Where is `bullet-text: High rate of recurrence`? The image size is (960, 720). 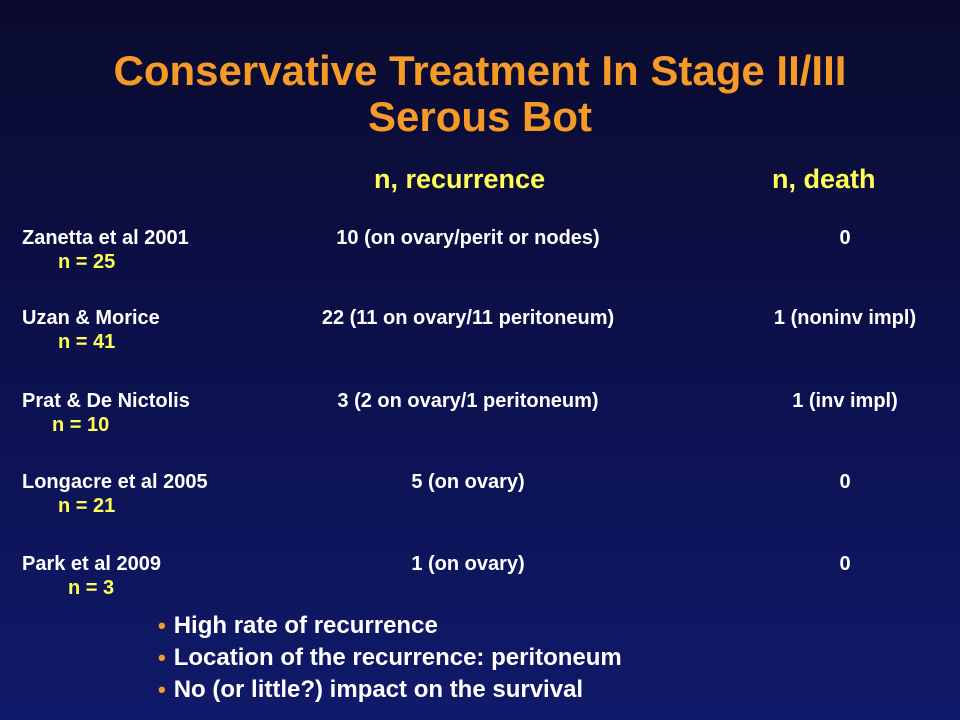 bullet-text: High rate of recurrence is located at coordinates (305, 625).